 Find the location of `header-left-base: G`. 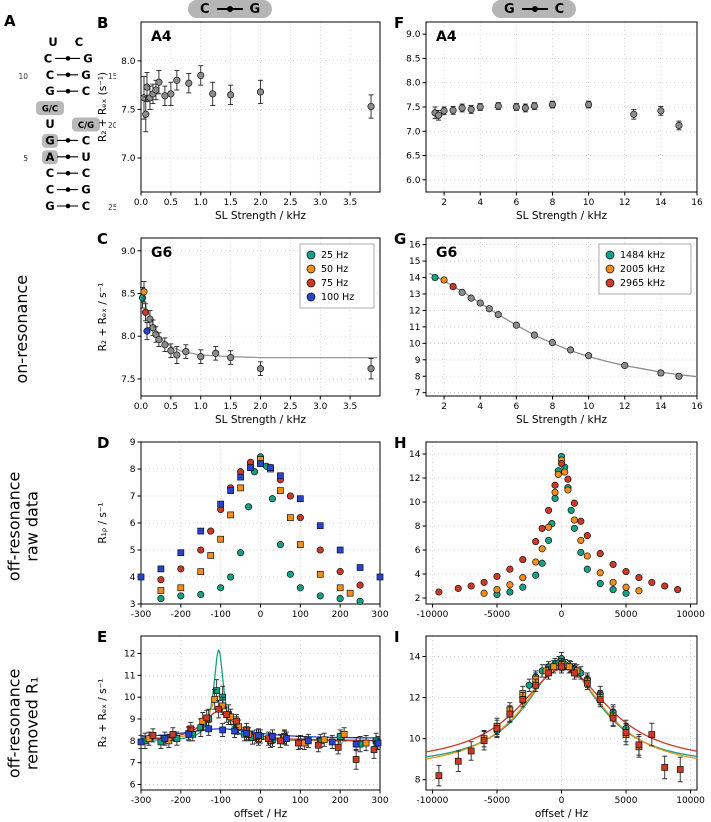

header-left-base: G is located at coordinates (509, 9).